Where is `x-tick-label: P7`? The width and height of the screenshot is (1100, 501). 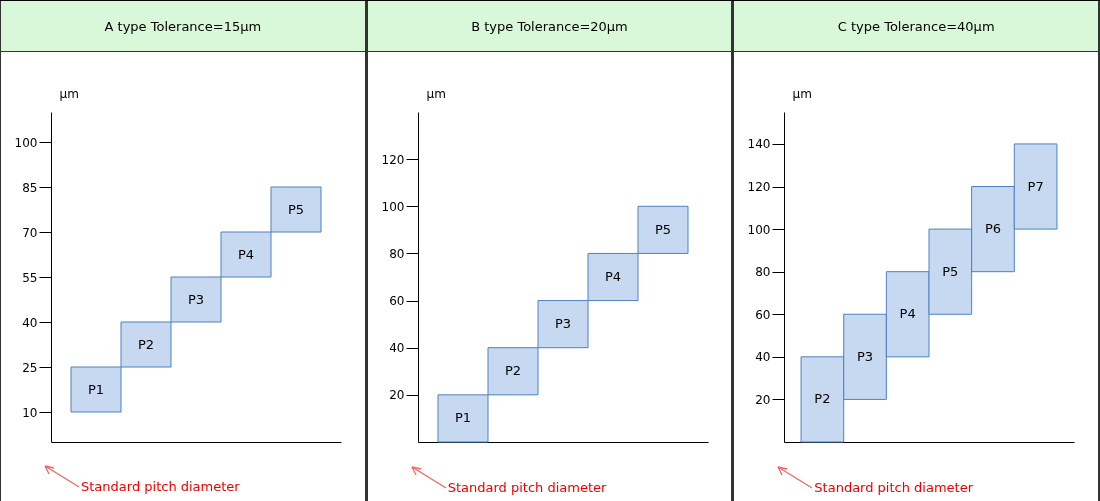
x-tick-label: P7 is located at coordinates (1036, 186).